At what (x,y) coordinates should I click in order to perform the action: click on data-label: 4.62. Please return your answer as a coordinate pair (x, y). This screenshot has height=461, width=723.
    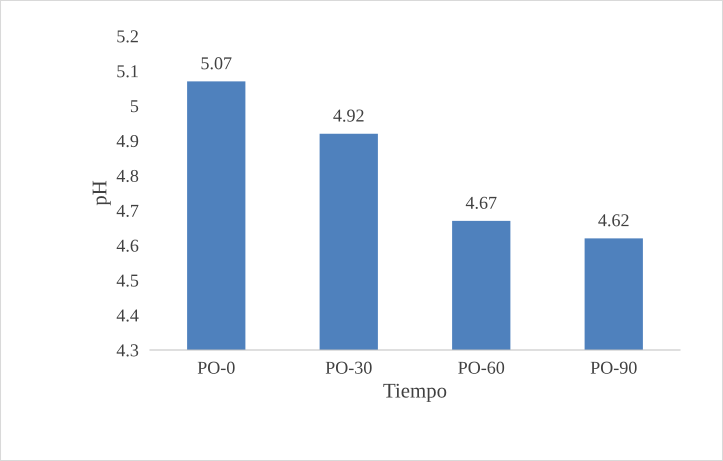
    Looking at the image, I should click on (613, 220).